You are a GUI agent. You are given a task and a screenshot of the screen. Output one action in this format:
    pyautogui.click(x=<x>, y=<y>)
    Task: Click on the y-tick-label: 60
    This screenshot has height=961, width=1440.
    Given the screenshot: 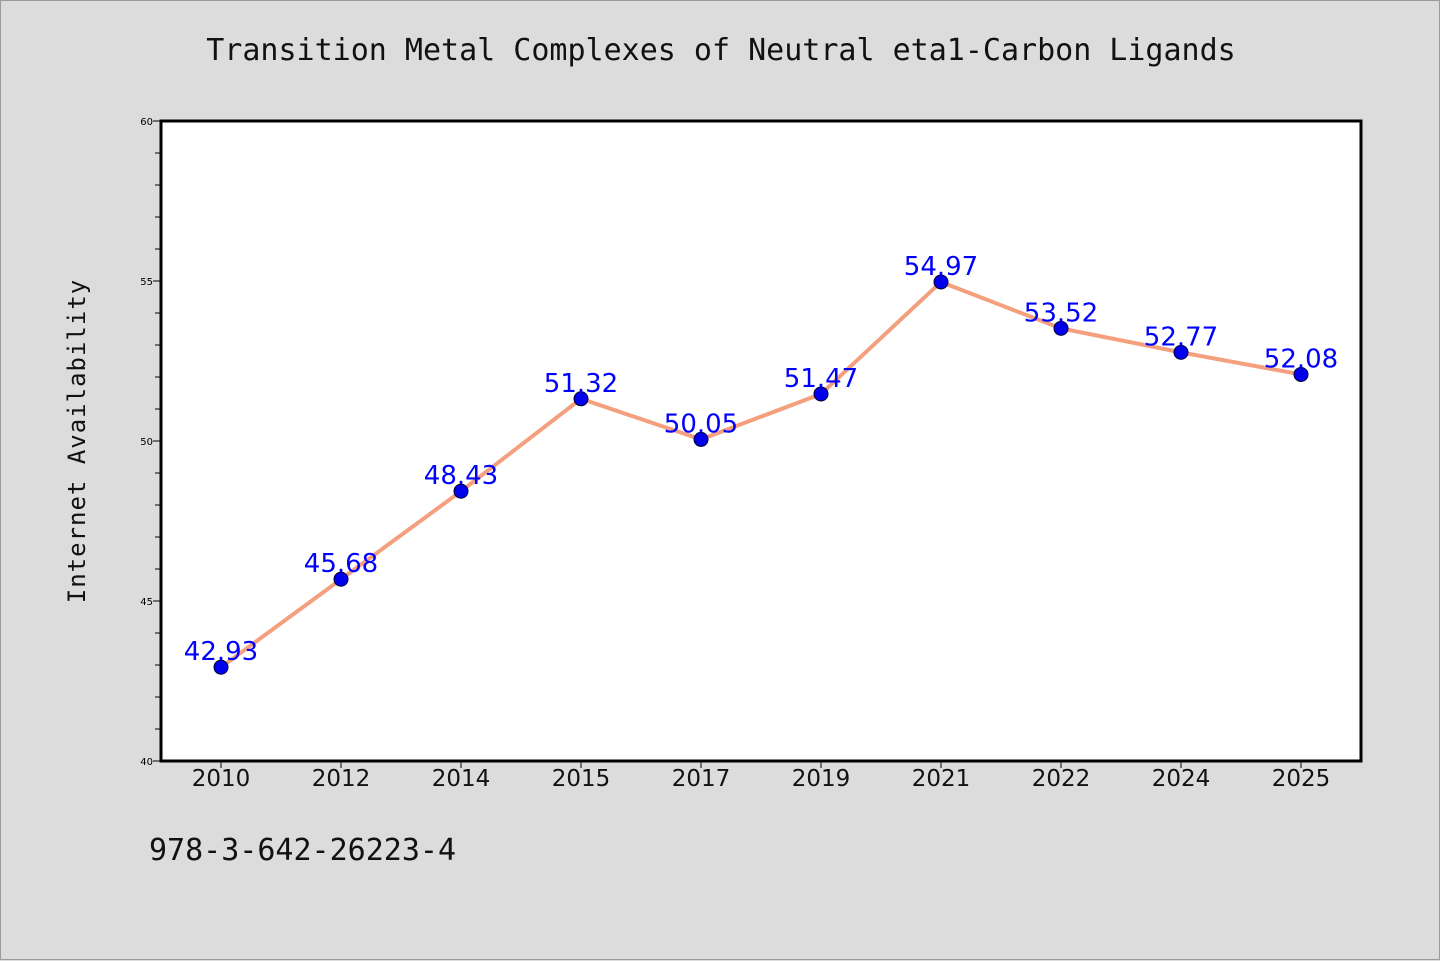 What is the action you would take?
    pyautogui.click(x=146, y=122)
    